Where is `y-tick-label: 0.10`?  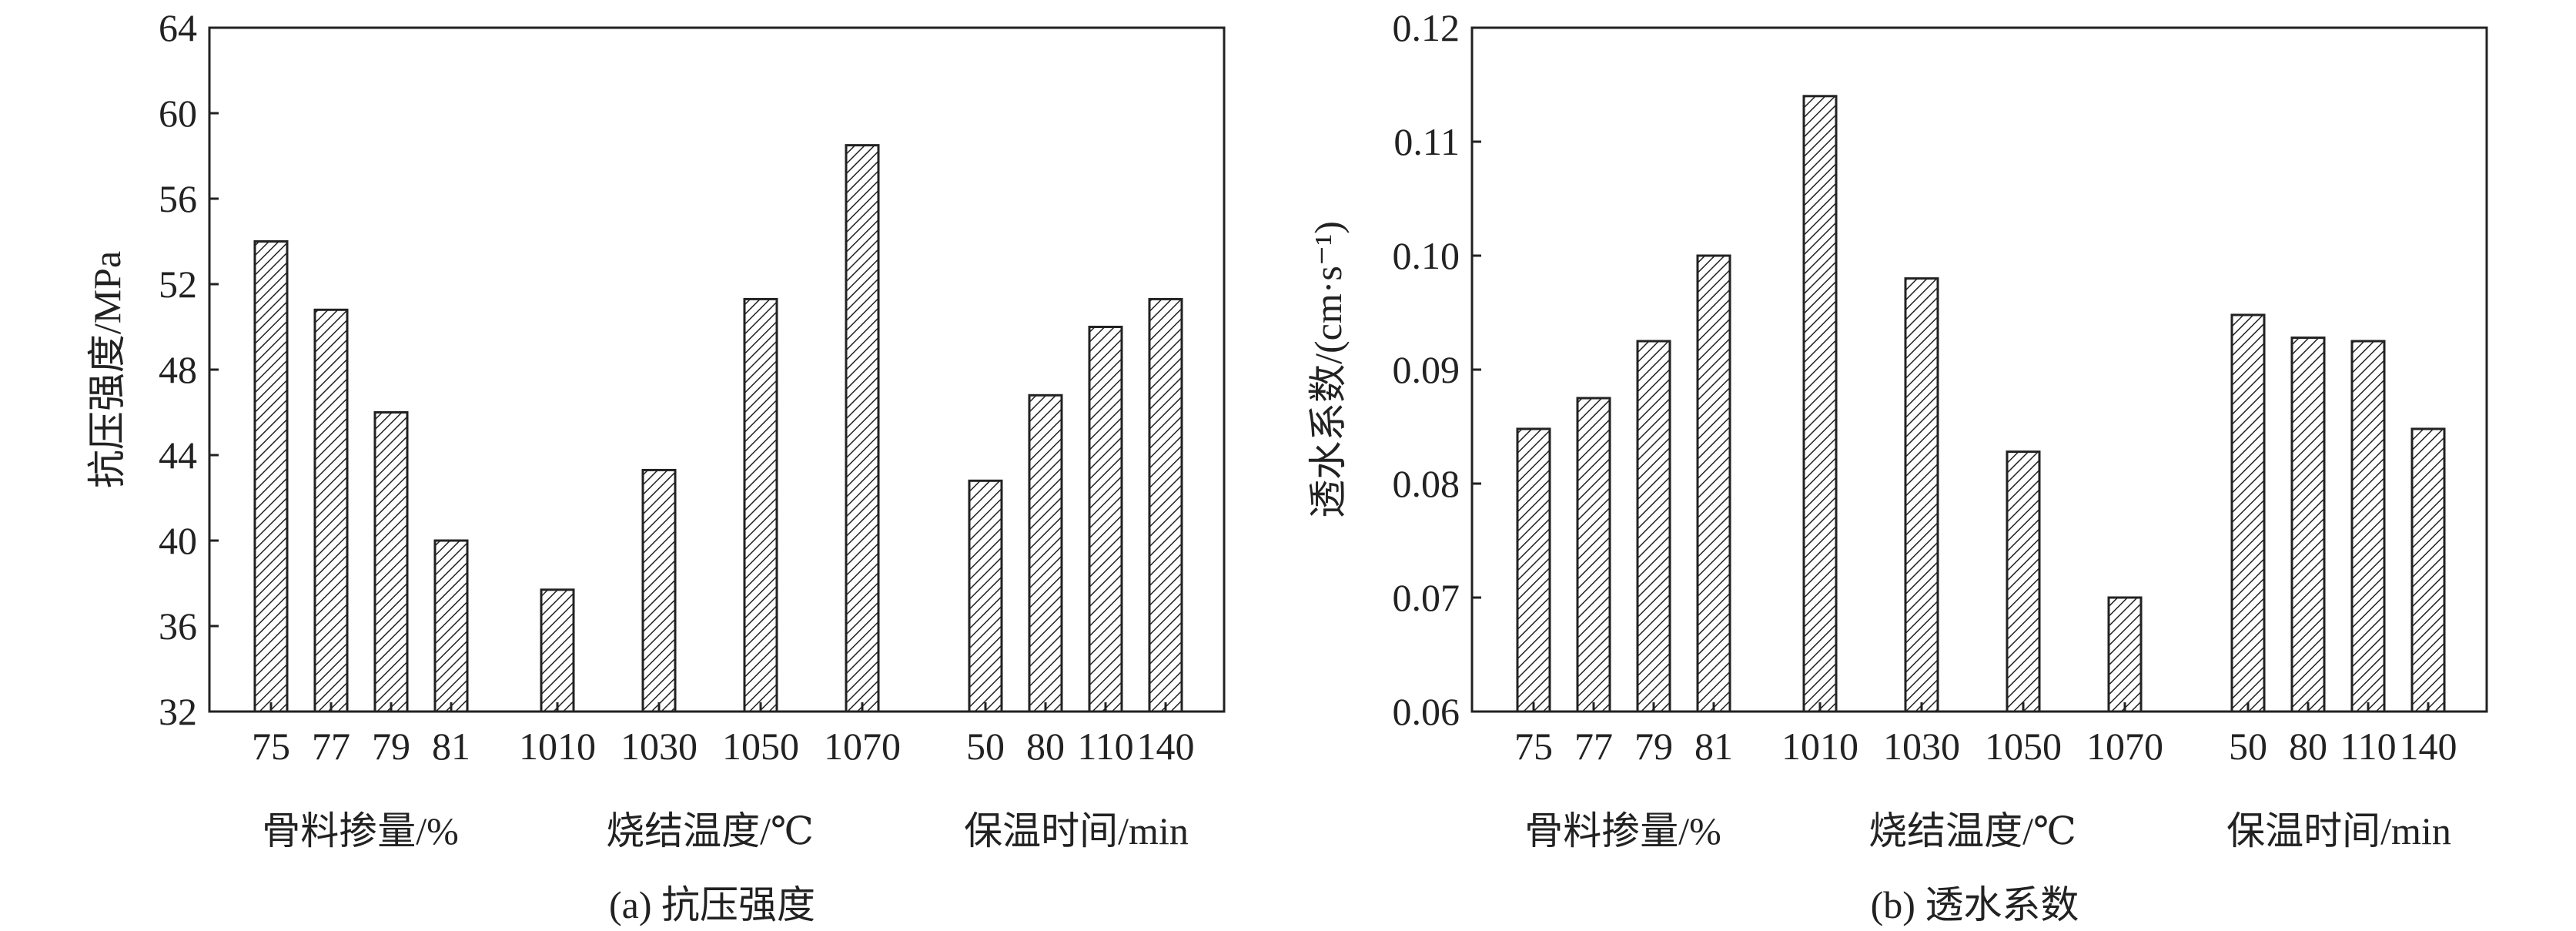 y-tick-label: 0.10 is located at coordinates (1426, 255).